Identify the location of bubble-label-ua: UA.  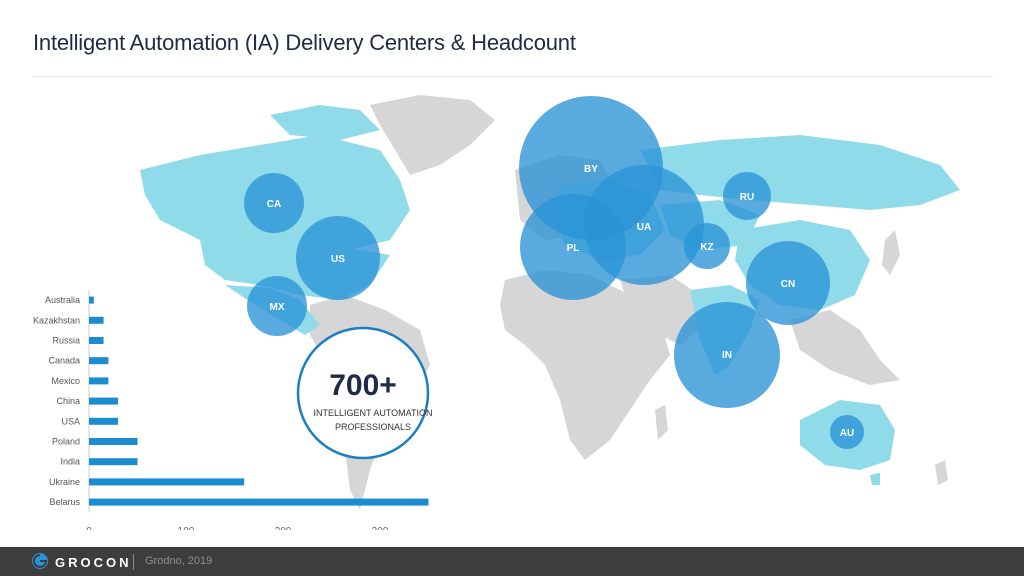
(644, 227).